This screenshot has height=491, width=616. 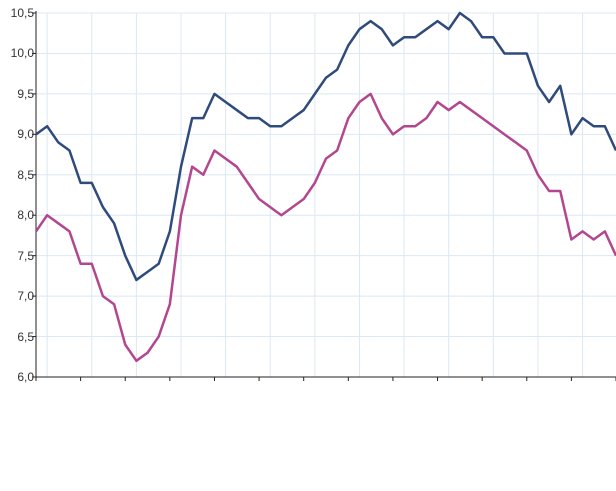 I want to click on y-tick-label: 8,0, so click(x=25, y=215).